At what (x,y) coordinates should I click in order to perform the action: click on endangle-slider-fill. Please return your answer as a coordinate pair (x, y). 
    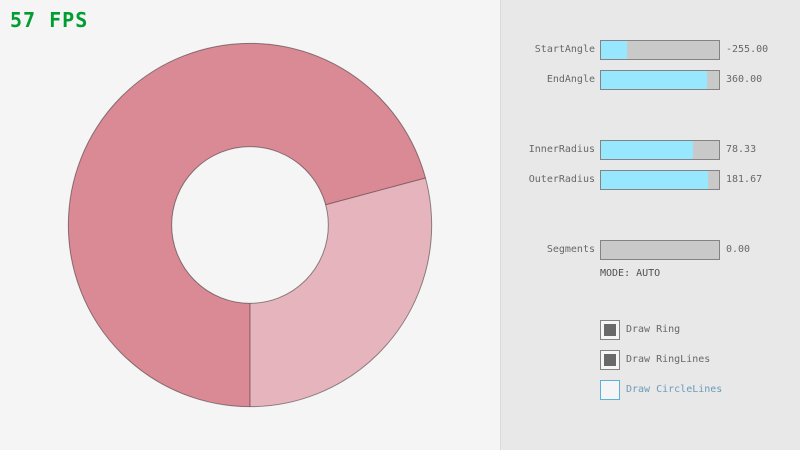
    Looking at the image, I should click on (654, 80).